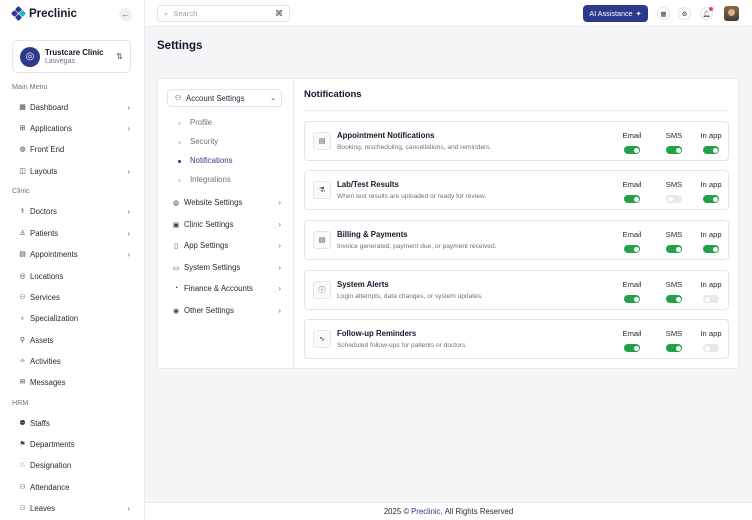  What do you see at coordinates (224, 98) in the screenshot?
I see `account-settings-dropdown: ⚇ Account Settings ⌄` at bounding box center [224, 98].